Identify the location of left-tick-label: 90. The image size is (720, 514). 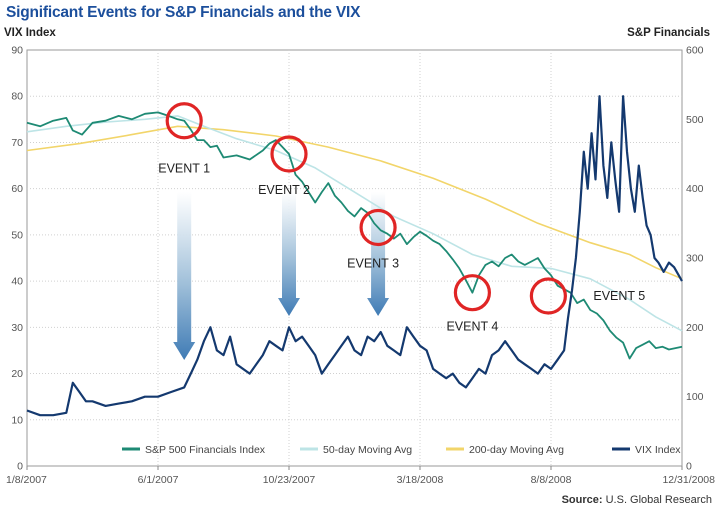
(17, 51).